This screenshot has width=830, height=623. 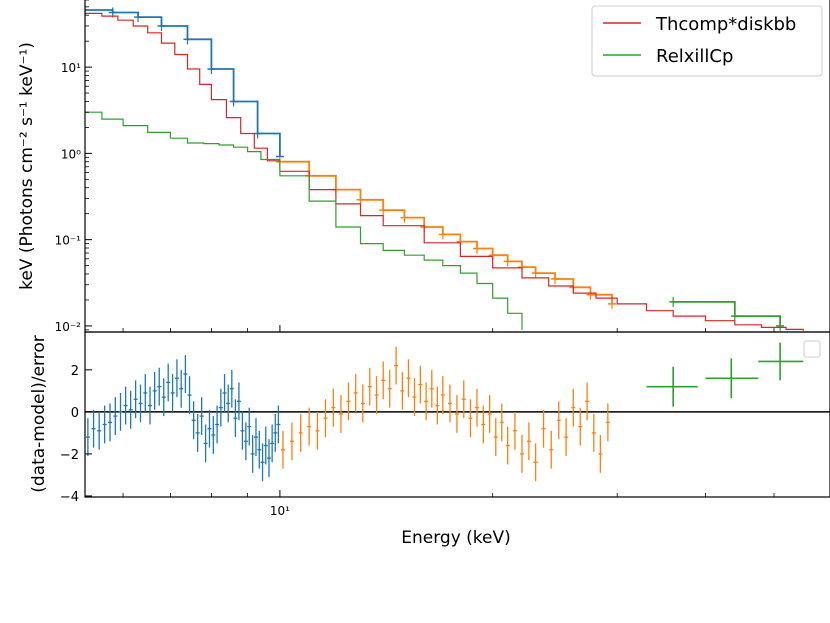 I want to click on top-series-data-instrument-3-, so click(x=727, y=313).